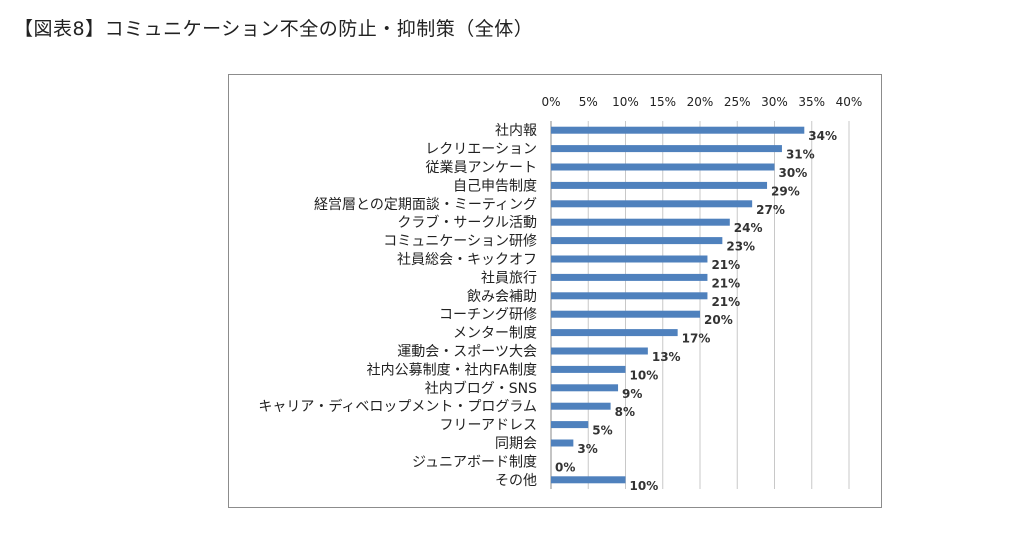  I want to click on category-label: レクリエーション, so click(481, 150).